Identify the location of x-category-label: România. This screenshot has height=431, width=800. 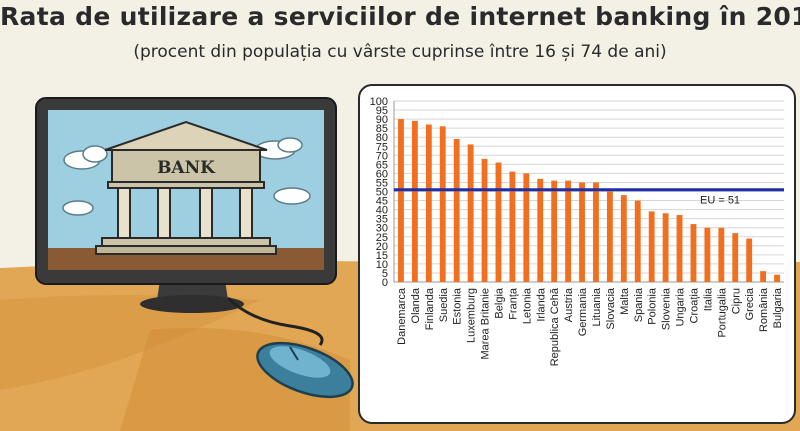
(764, 309).